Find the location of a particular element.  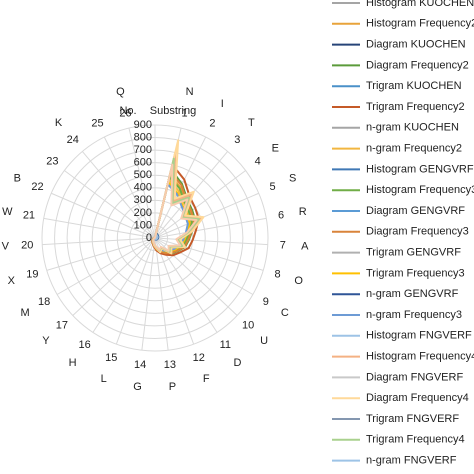

legend-label: Diagram FNGVERF is located at coordinates (414, 377).